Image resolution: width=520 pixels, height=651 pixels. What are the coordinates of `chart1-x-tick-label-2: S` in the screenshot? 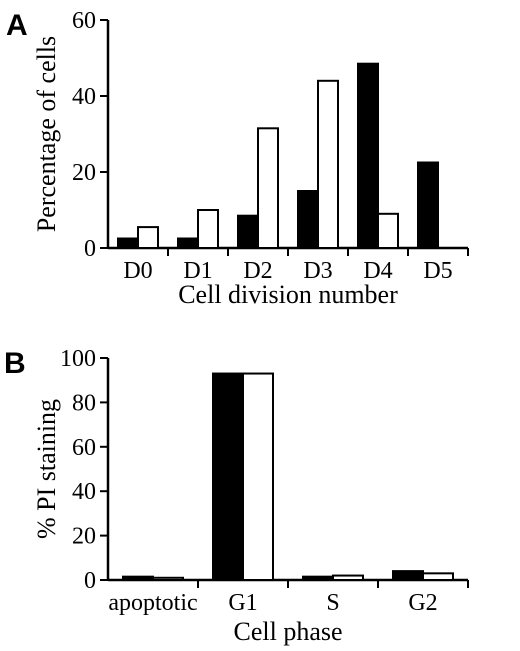 It's located at (332, 603).